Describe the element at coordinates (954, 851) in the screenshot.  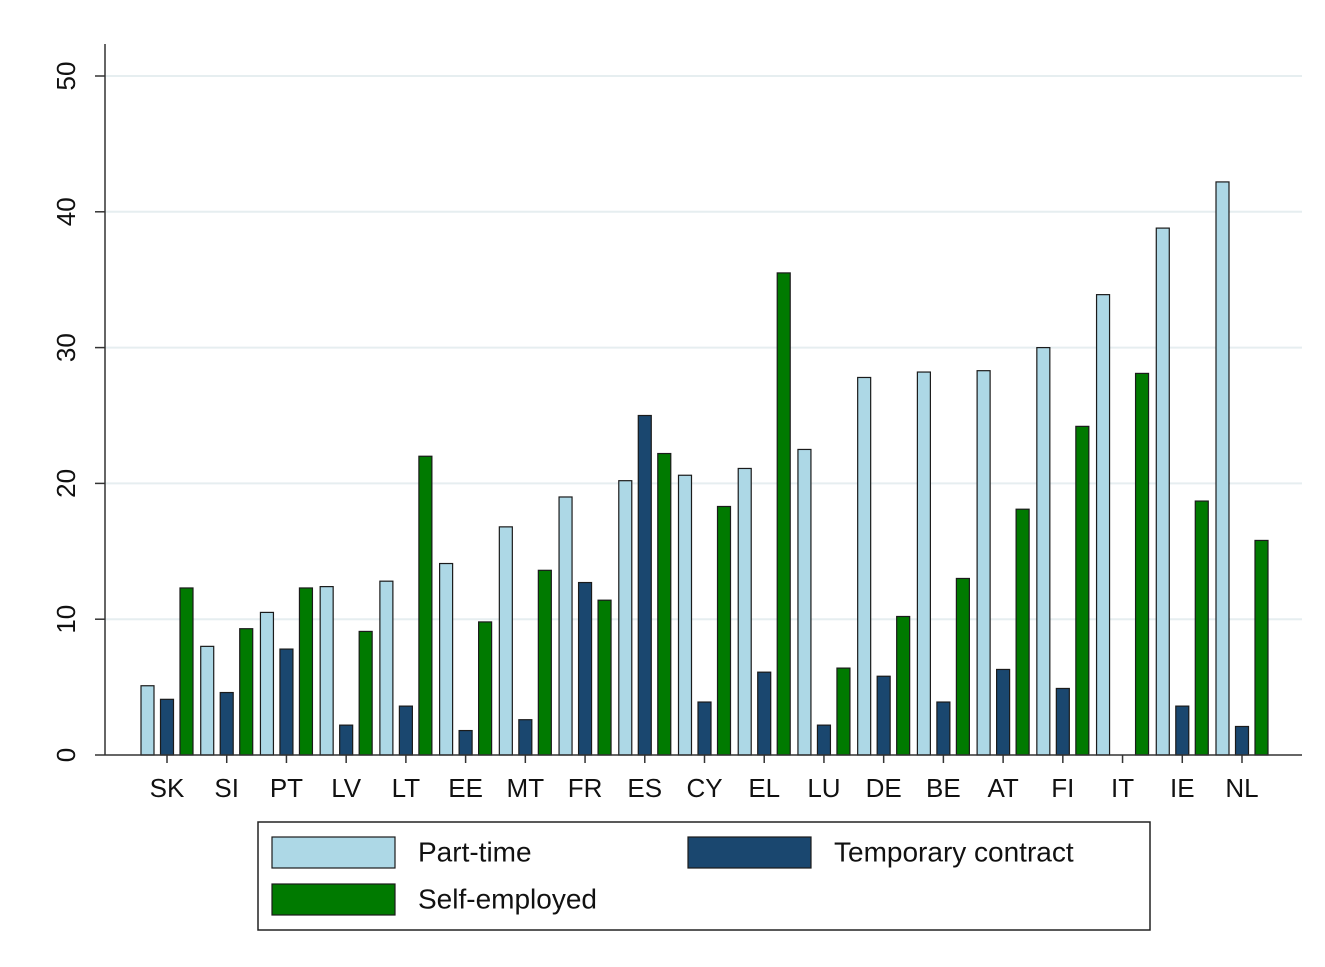
I see `legend-label: Temporary contract` at that location.